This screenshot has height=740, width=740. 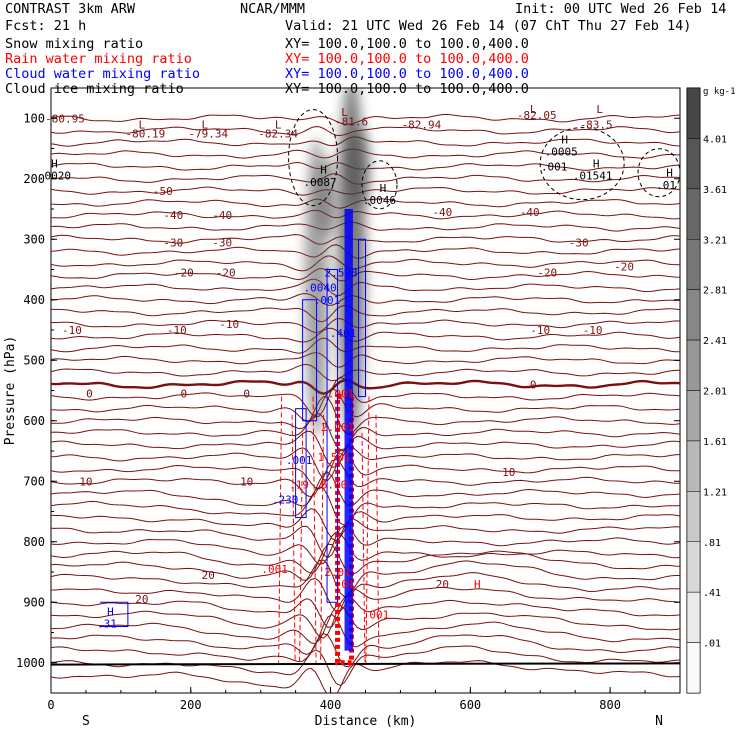 What do you see at coordinates (107, 623) in the screenshot?
I see `field-value-label: .31` at bounding box center [107, 623].